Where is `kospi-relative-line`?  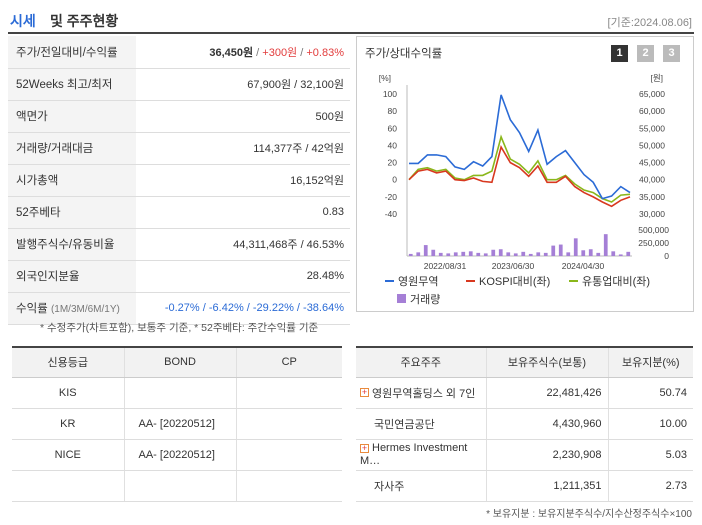 kospi-relative-line is located at coordinates (519, 176).